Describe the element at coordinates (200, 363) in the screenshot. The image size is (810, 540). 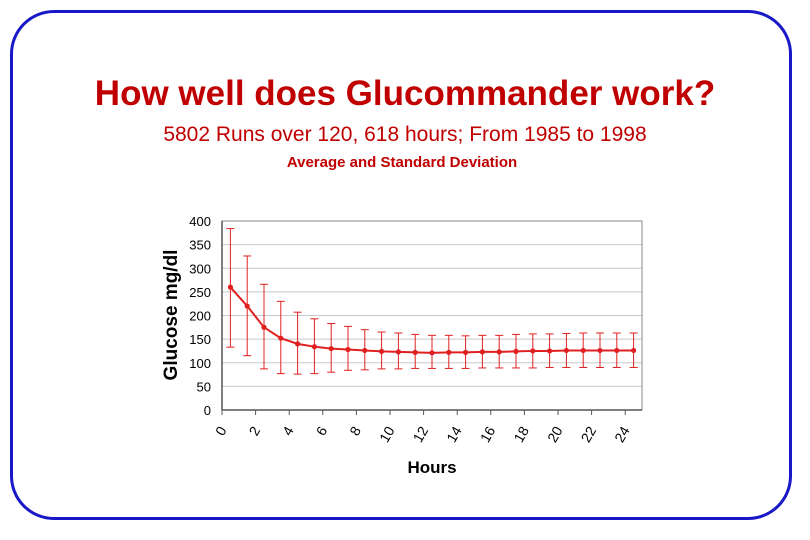
I see `y-tick-label: 100` at that location.